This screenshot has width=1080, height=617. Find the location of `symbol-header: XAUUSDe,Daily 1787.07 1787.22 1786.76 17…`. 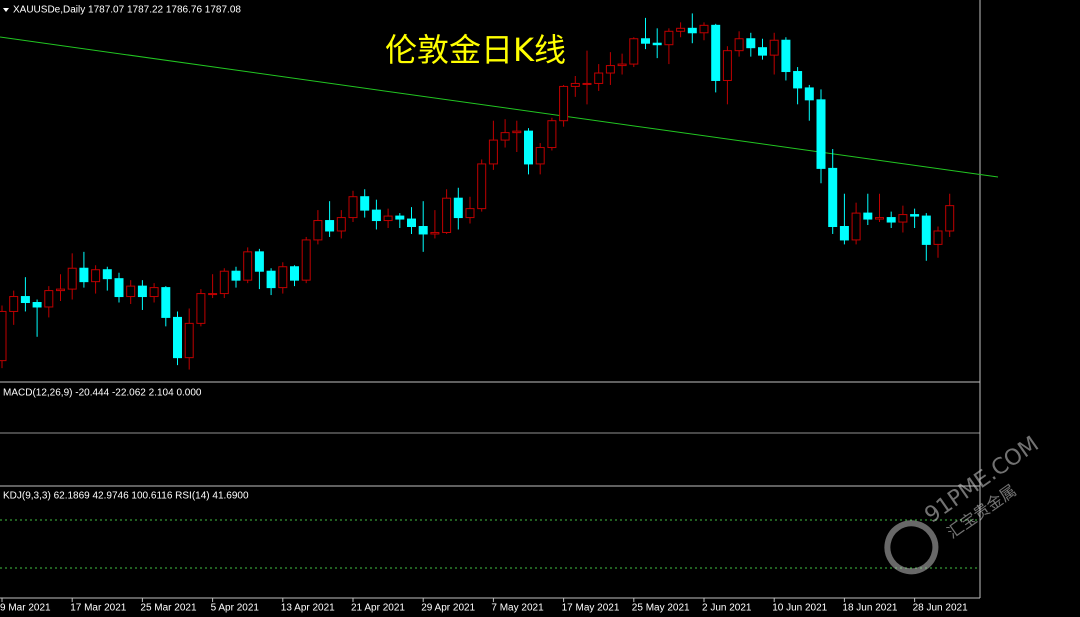

symbol-header: XAUUSDe,Daily 1787.07 1787.22 1786.76 17… is located at coordinates (127, 10).